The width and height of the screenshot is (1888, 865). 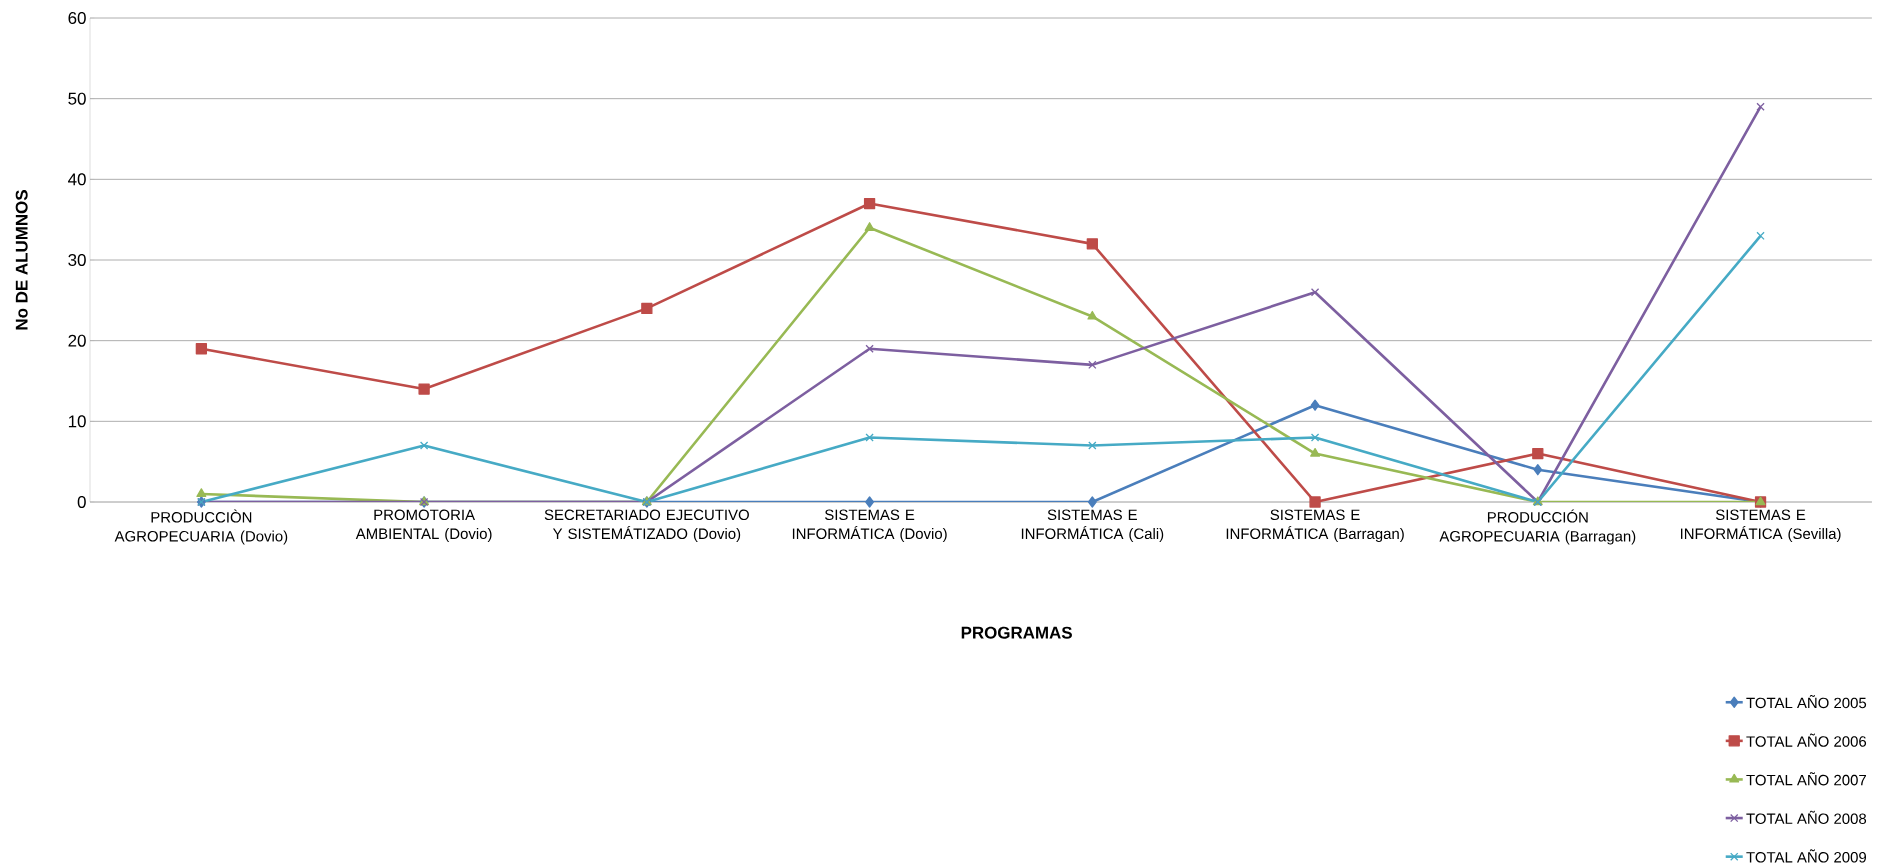 What do you see at coordinates (1016, 632) in the screenshot?
I see `x-axis-title: PROGRAMAS` at bounding box center [1016, 632].